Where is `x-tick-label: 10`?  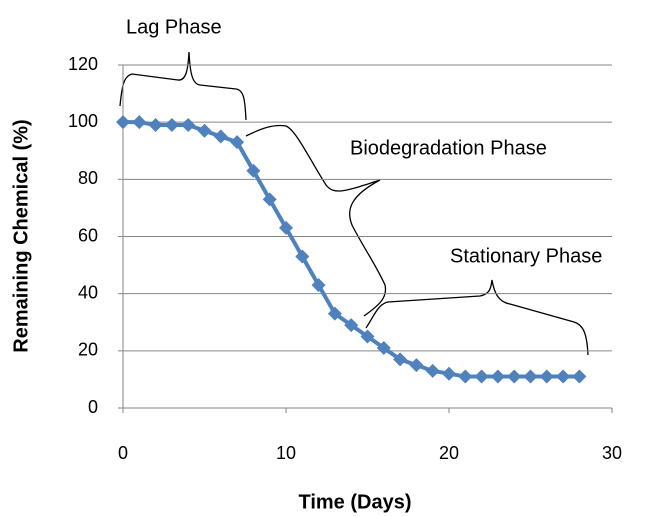 x-tick-label: 10 is located at coordinates (286, 453).